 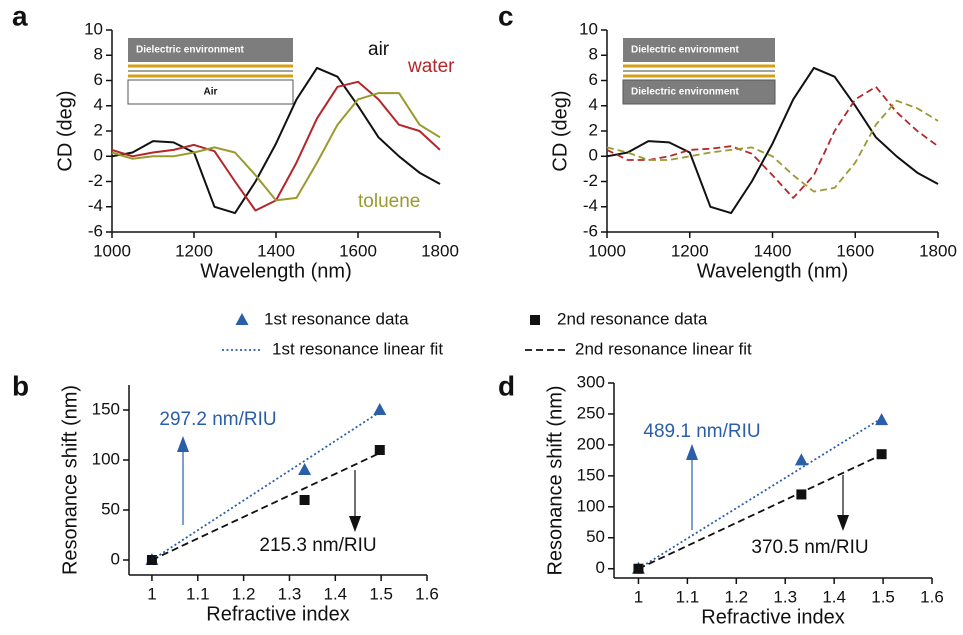 What do you see at coordinates (632, 318) in the screenshot?
I see `legend-label: 2nd resonance data` at bounding box center [632, 318].